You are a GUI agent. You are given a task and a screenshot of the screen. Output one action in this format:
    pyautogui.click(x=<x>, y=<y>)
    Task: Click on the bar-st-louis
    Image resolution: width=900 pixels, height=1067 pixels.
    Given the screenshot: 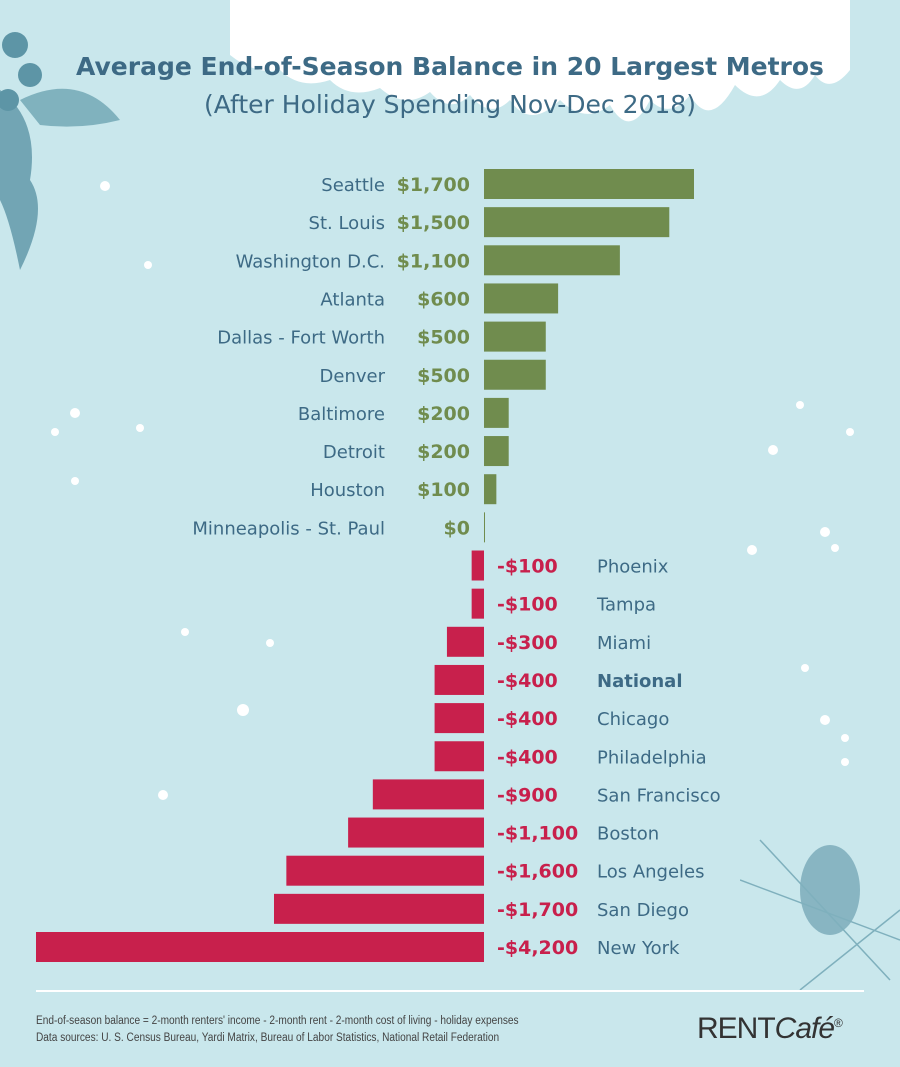 What is the action you would take?
    pyautogui.click(x=577, y=222)
    